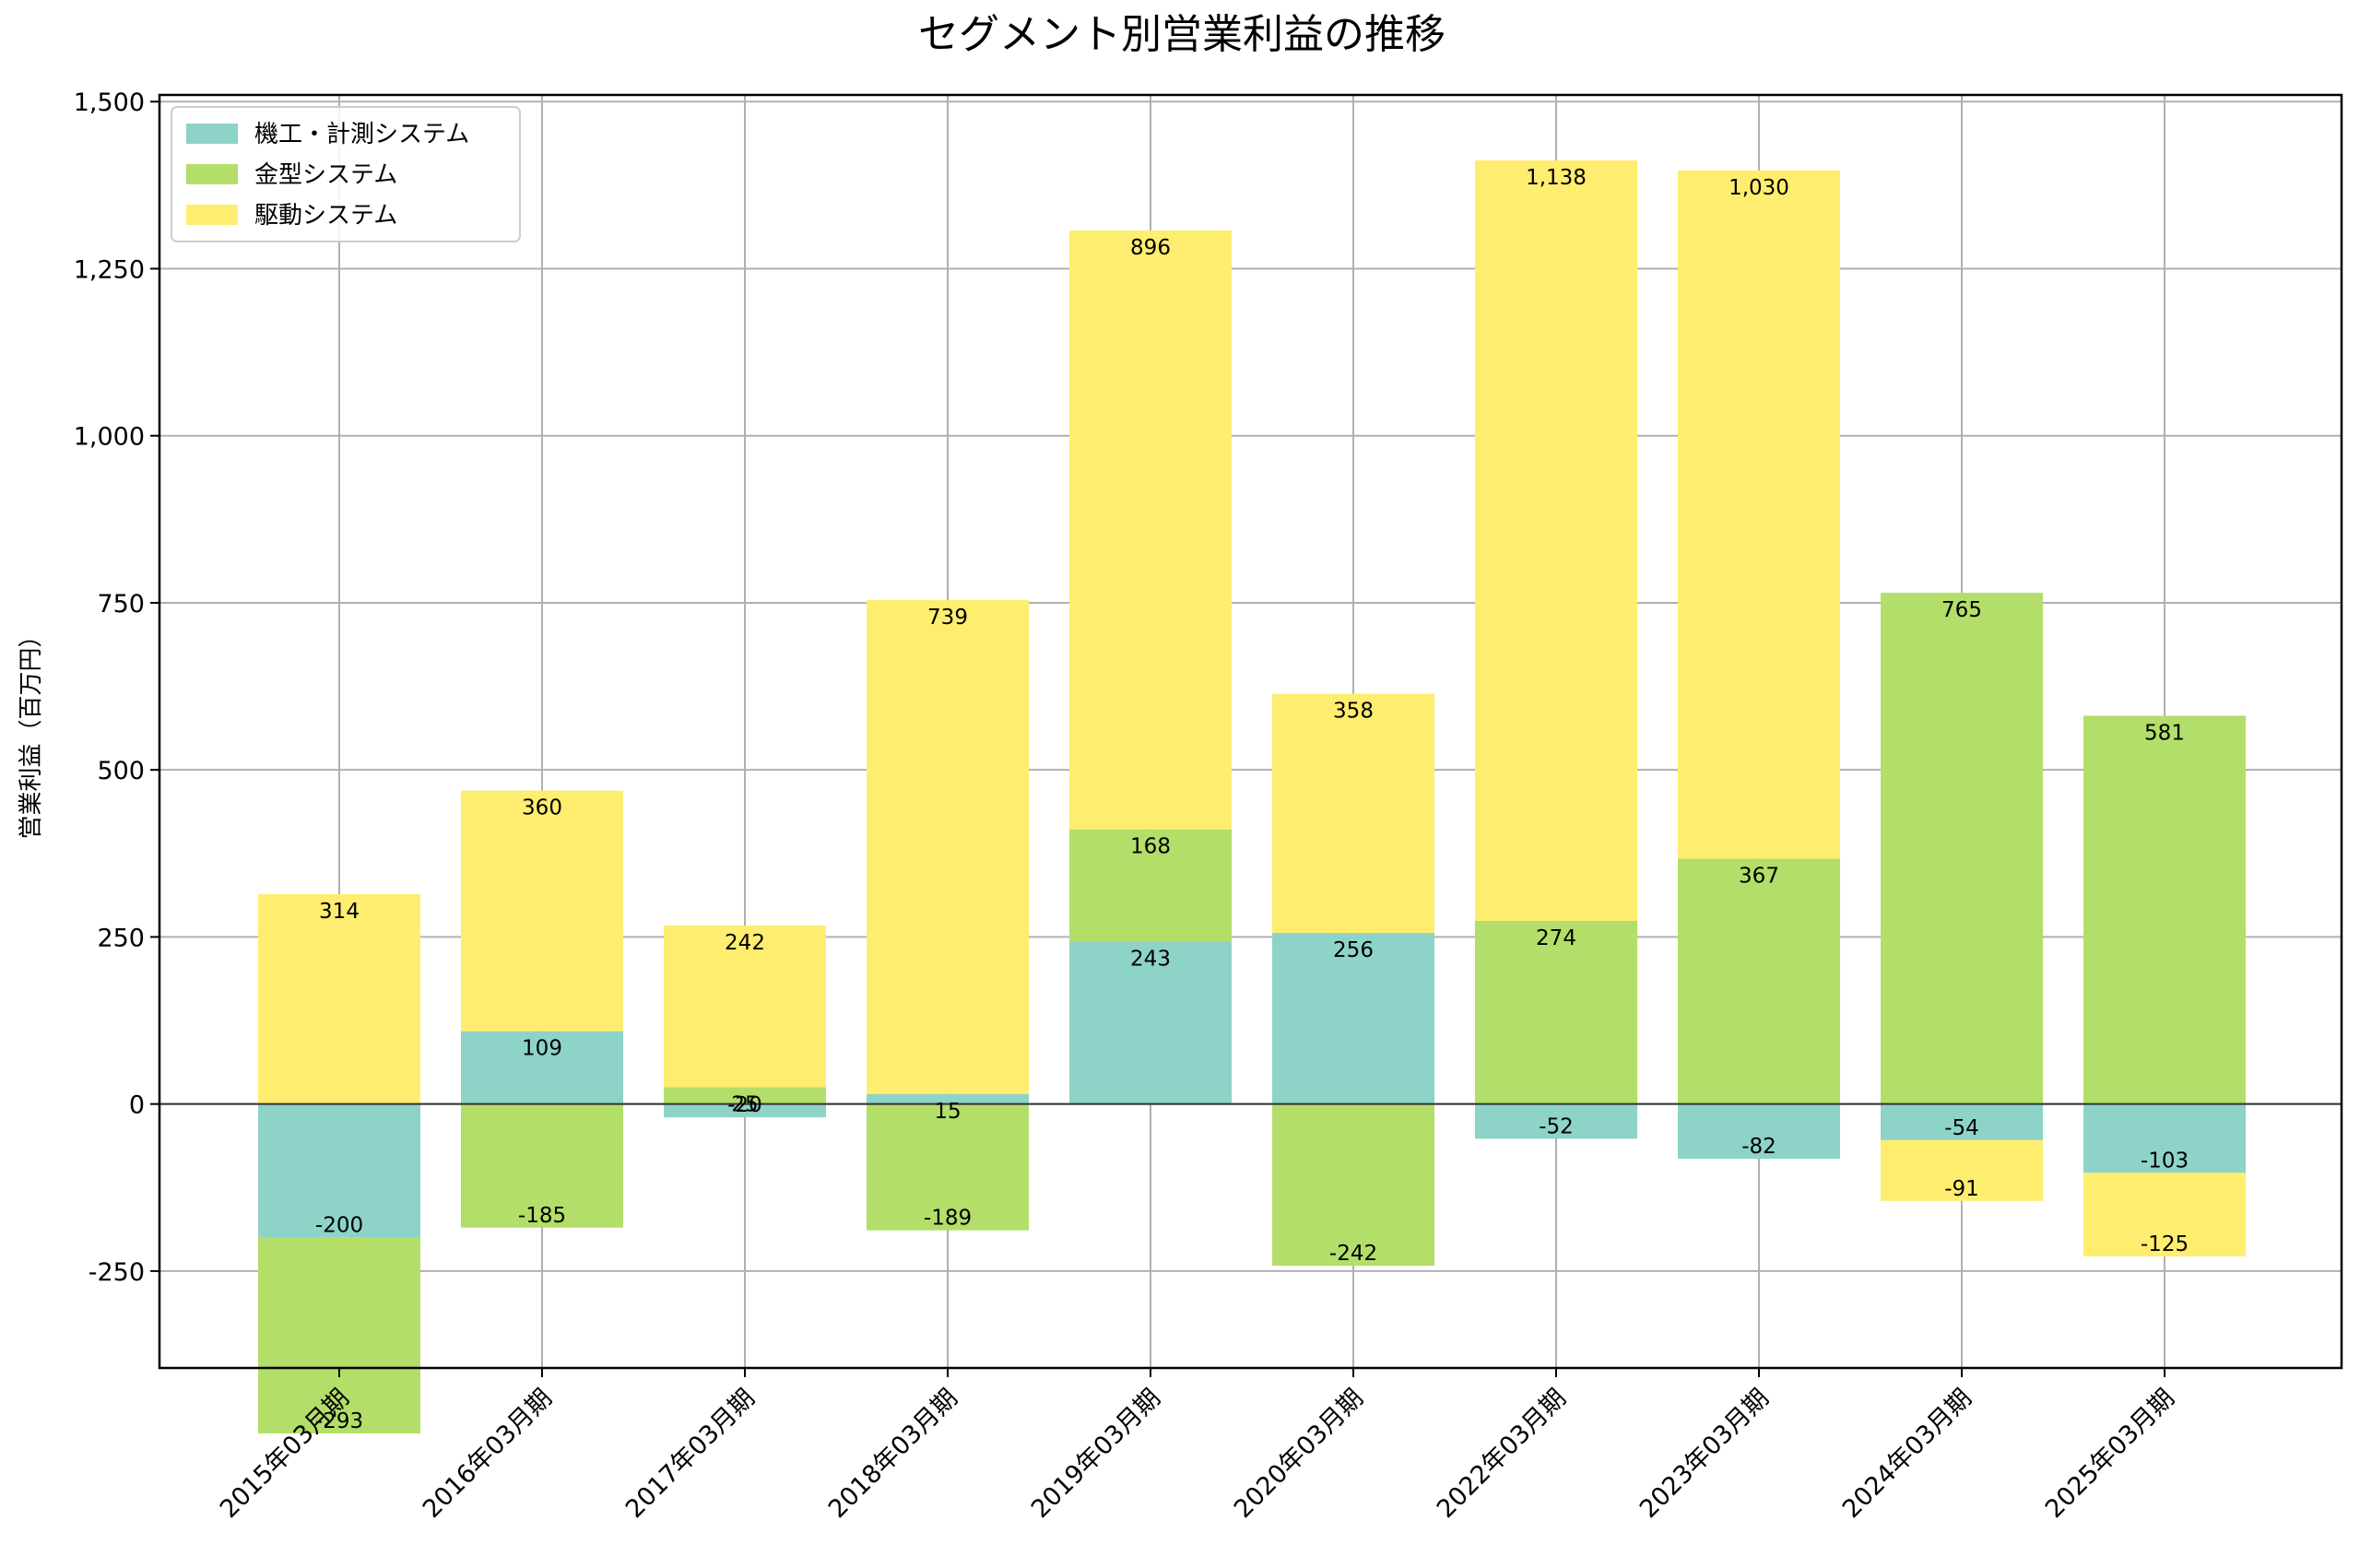 Image resolution: width=2360 pixels, height=1568 pixels. I want to click on legend-box, so click(346, 174).